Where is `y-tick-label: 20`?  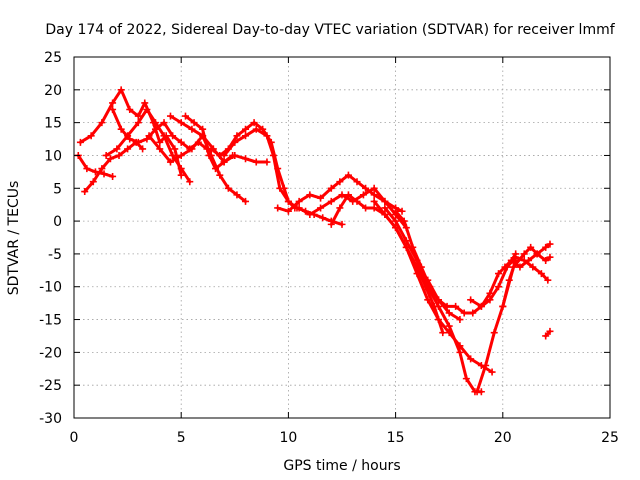 y-tick-label: 20 is located at coordinates (53, 91).